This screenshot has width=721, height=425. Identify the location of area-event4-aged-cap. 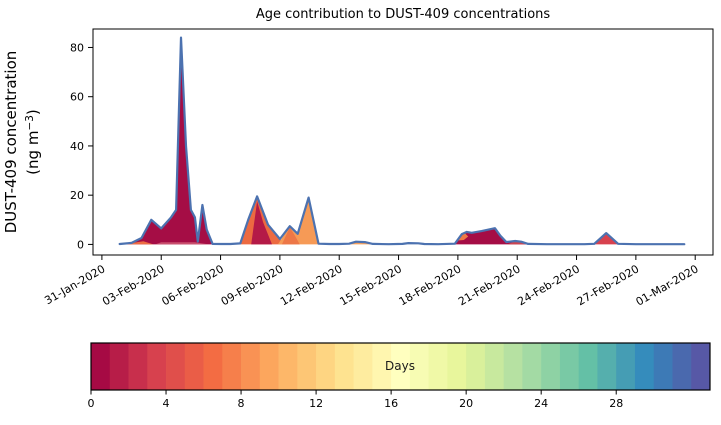
(463, 236).